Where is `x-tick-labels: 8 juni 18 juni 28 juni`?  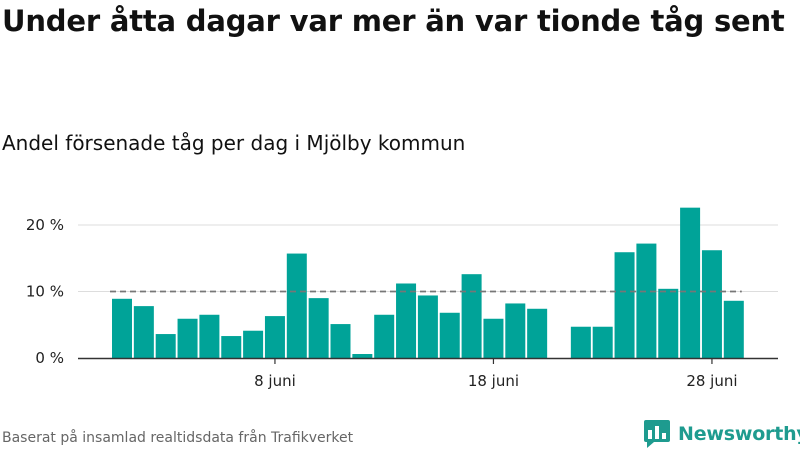 x-tick-labels: 8 juni 18 juni 28 juni is located at coordinates (496, 374).